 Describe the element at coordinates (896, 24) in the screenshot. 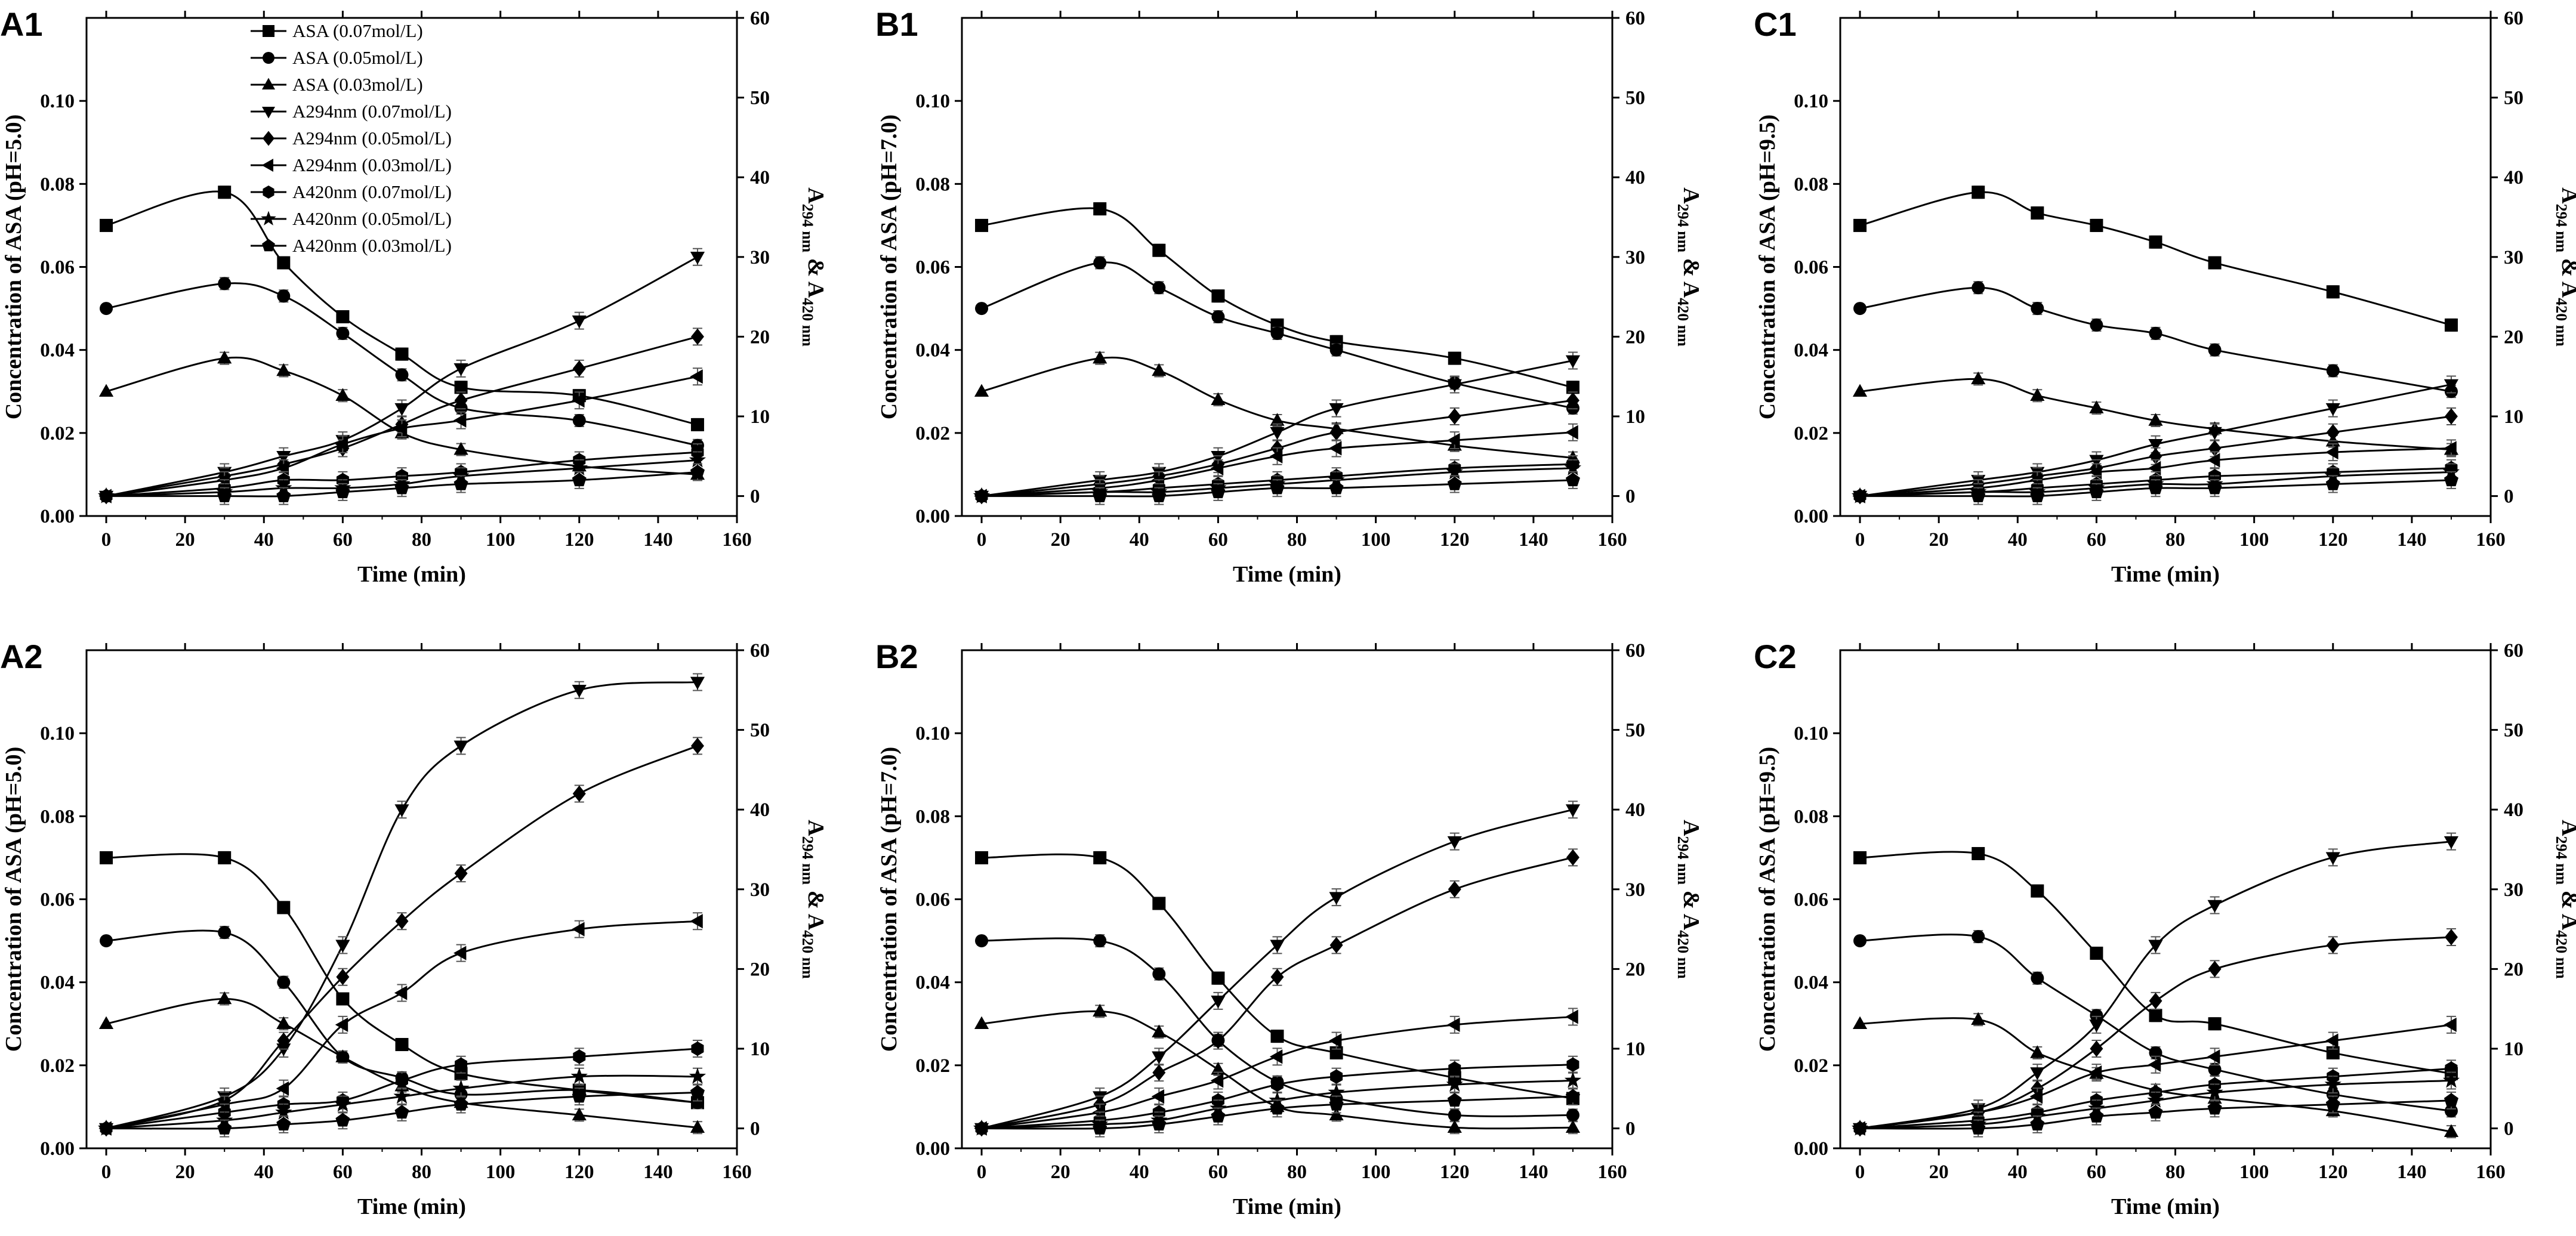

I see `panel-label: B1` at that location.